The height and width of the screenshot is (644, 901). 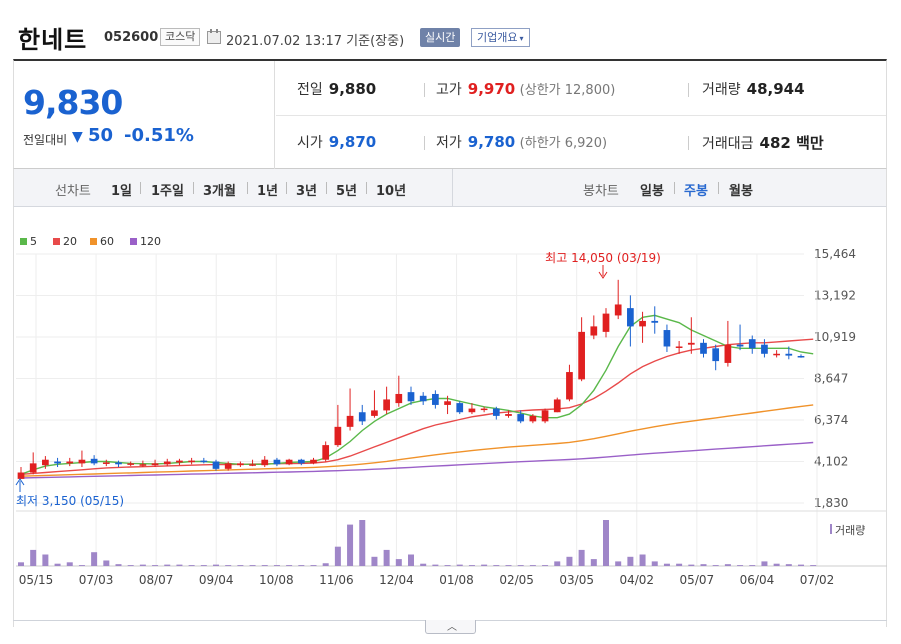 I want to click on open-value: 9,870, so click(x=352, y=142).